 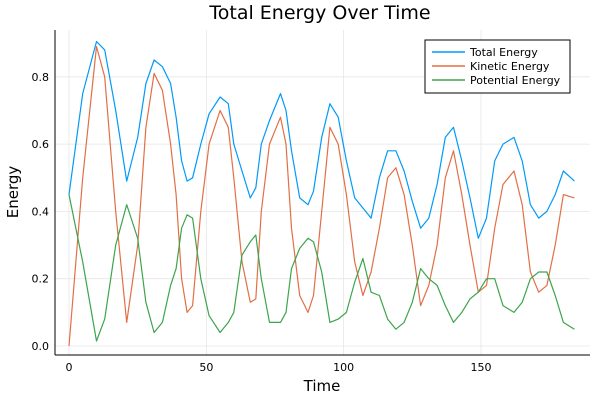 I want to click on x-tick-label: 0, so click(x=69, y=367).